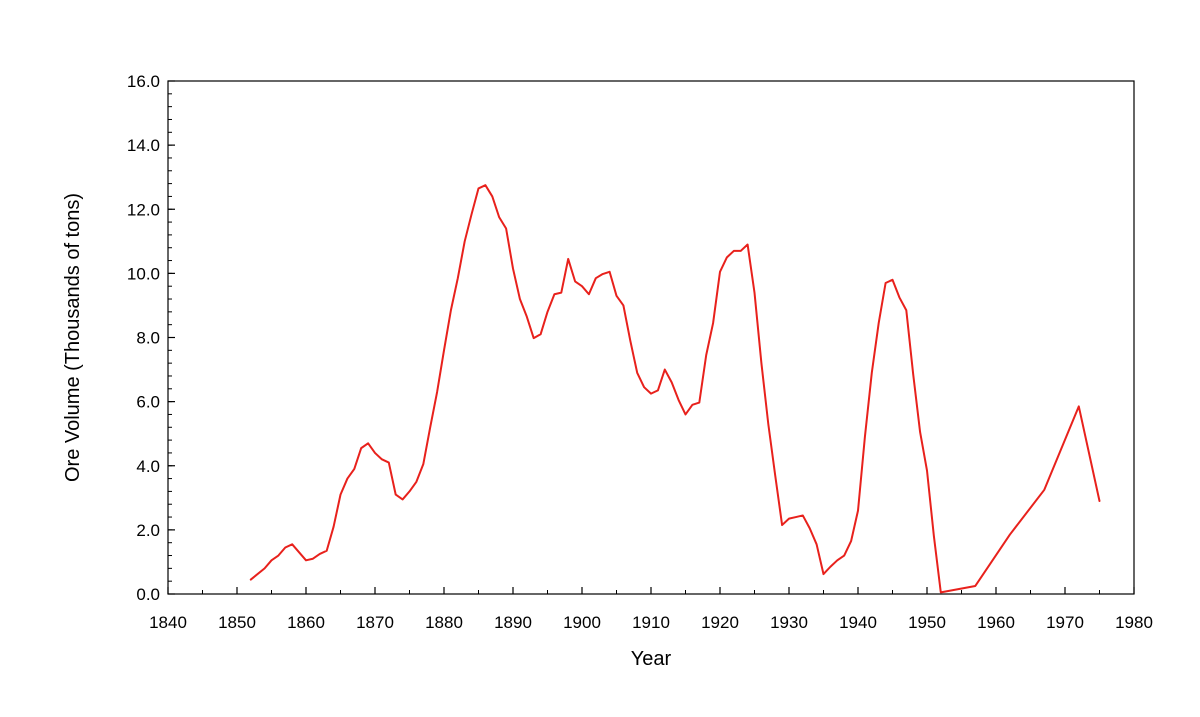  What do you see at coordinates (927, 622) in the screenshot?
I see `x-tick-label: 1950` at bounding box center [927, 622].